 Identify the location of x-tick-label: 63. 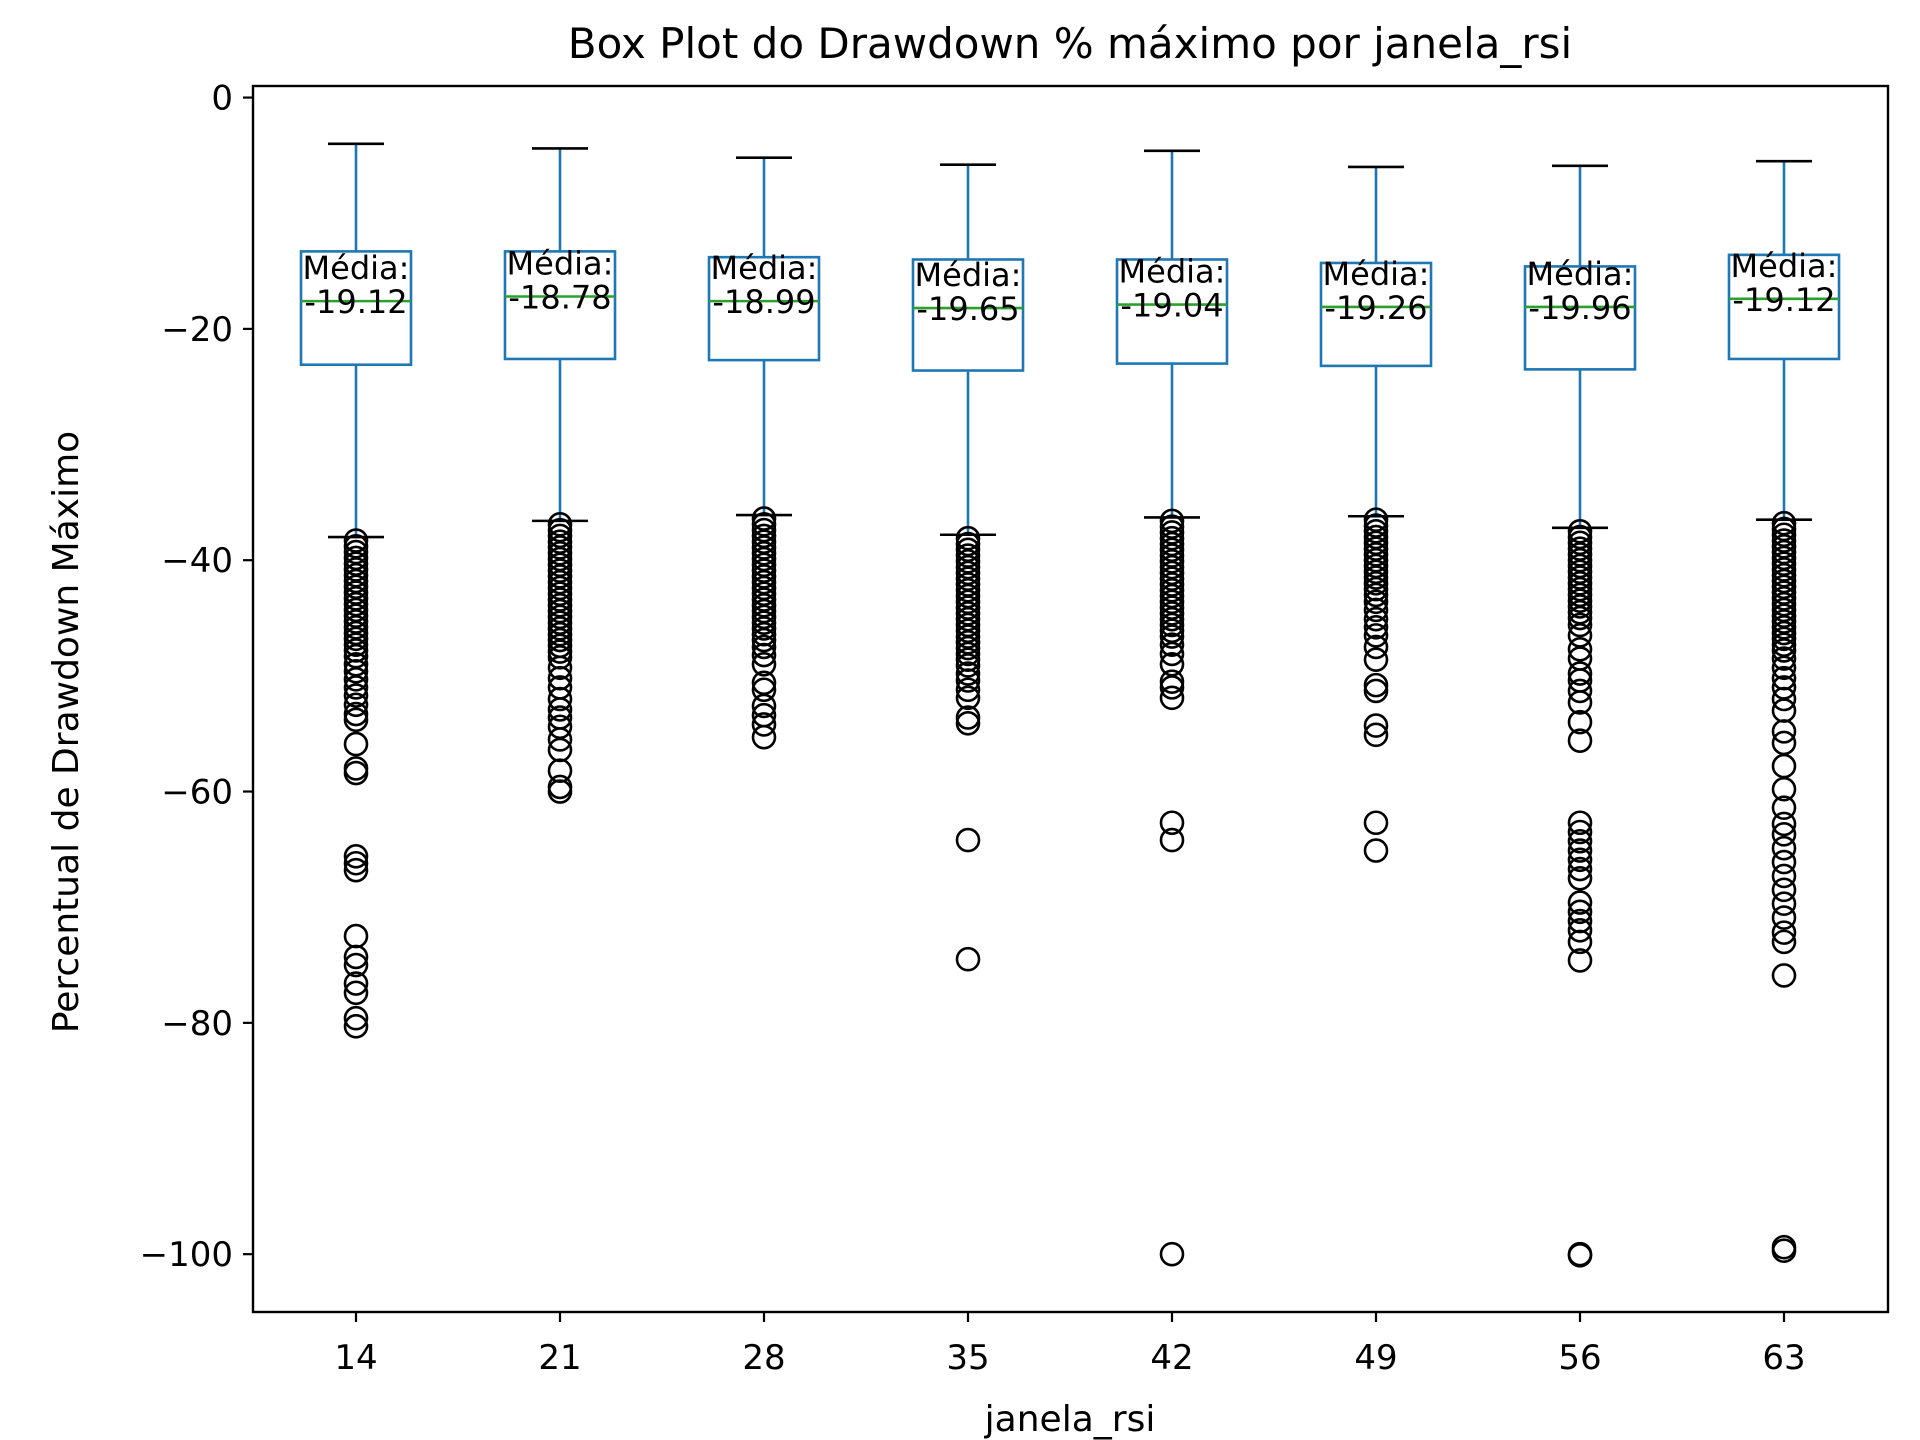
(1783, 1358).